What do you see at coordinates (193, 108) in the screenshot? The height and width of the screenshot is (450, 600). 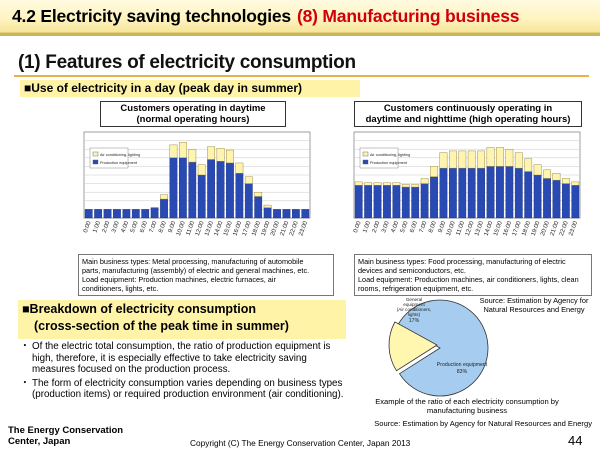 I see `left-panel-title-line1: Customers operating in daytime` at bounding box center [193, 108].